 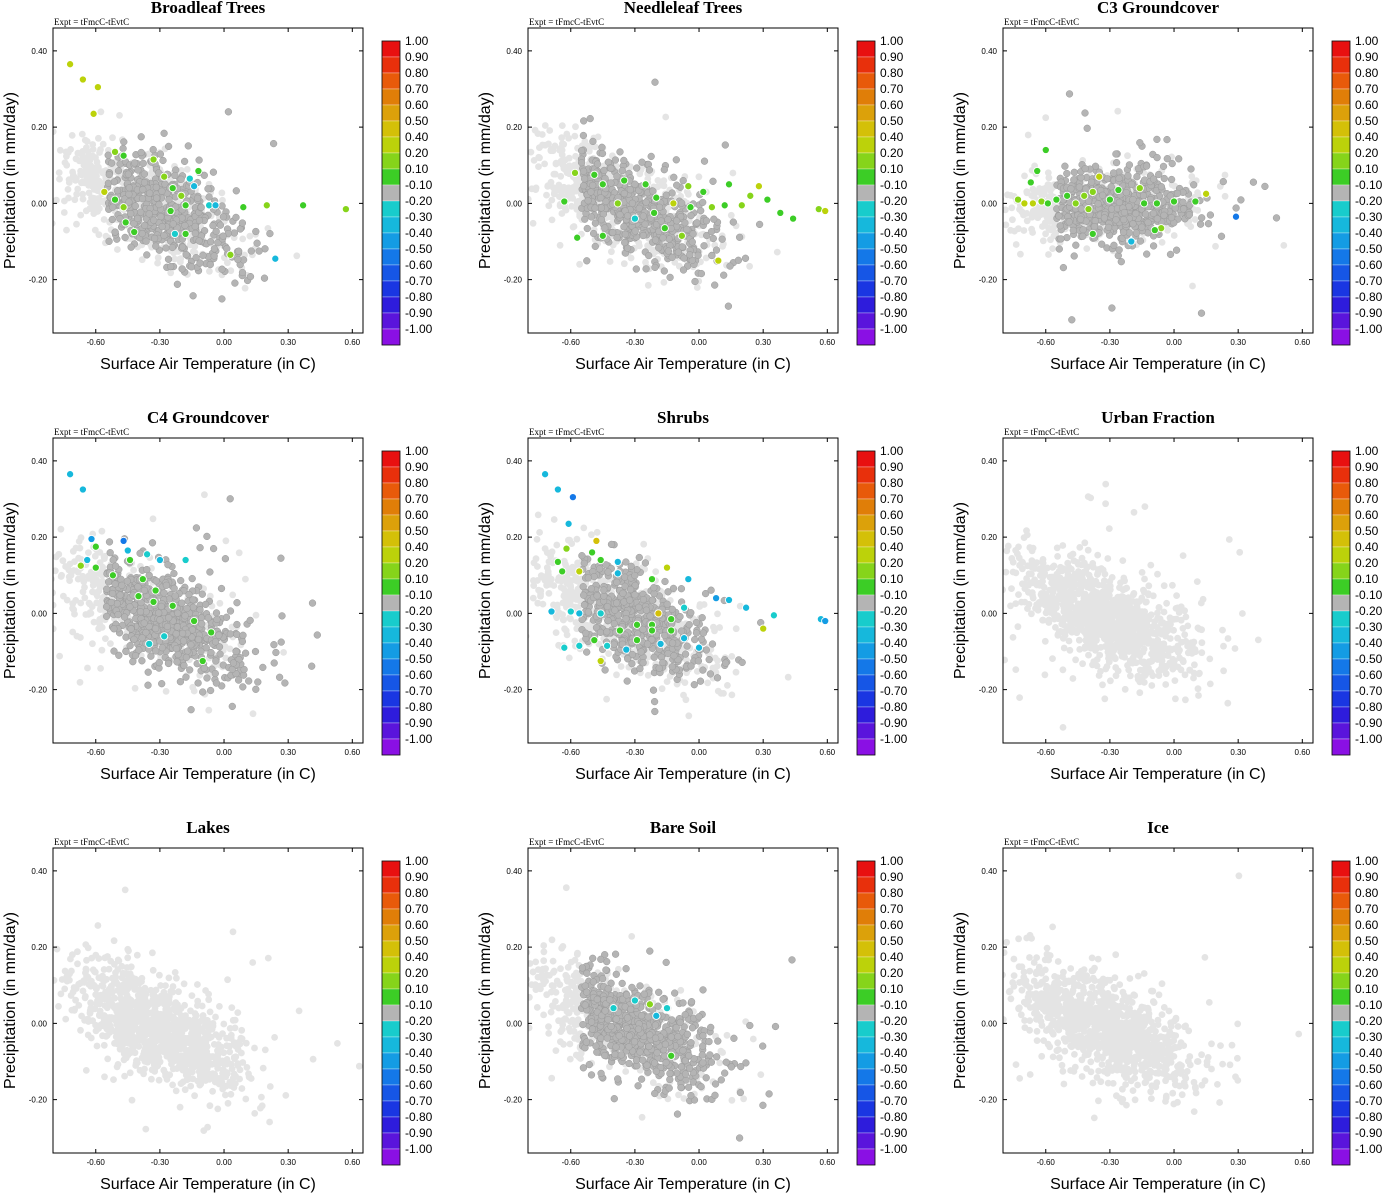 I want to click on x-tick-label: -0.60, so click(x=1046, y=342).